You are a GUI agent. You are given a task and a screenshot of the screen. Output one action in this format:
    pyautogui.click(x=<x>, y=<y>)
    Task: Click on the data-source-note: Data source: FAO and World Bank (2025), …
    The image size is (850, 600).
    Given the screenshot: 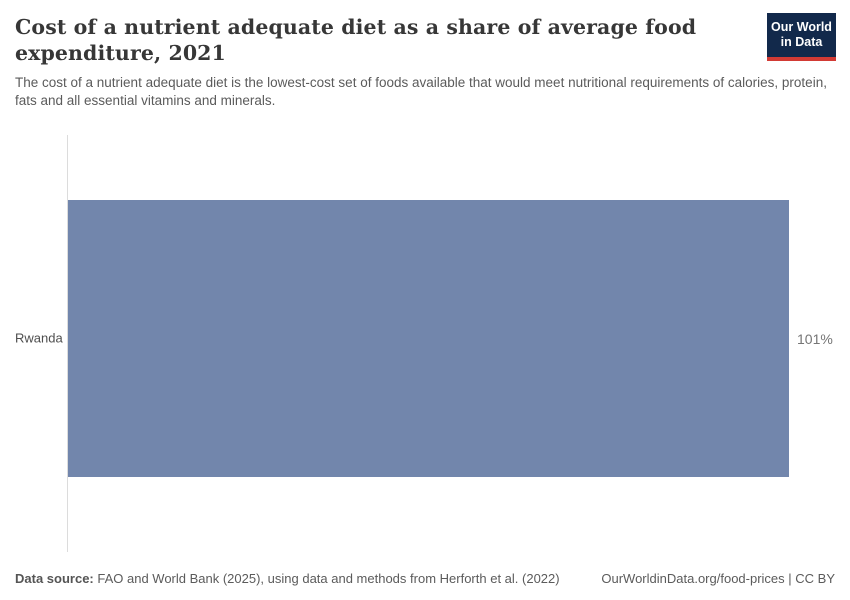 What is the action you would take?
    pyautogui.click(x=287, y=578)
    